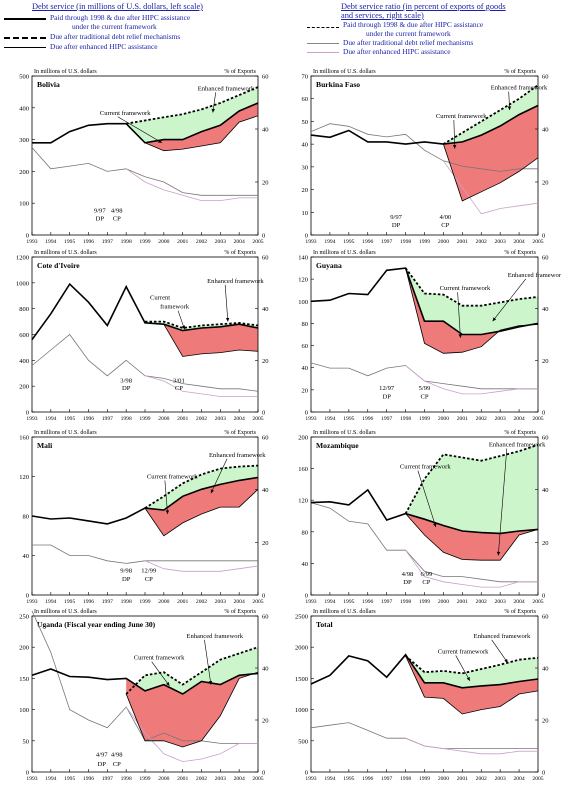 This screenshot has height=790, width=561. Describe the element at coordinates (301, 710) in the screenshot. I see `y-tick-label: 1000` at that location.